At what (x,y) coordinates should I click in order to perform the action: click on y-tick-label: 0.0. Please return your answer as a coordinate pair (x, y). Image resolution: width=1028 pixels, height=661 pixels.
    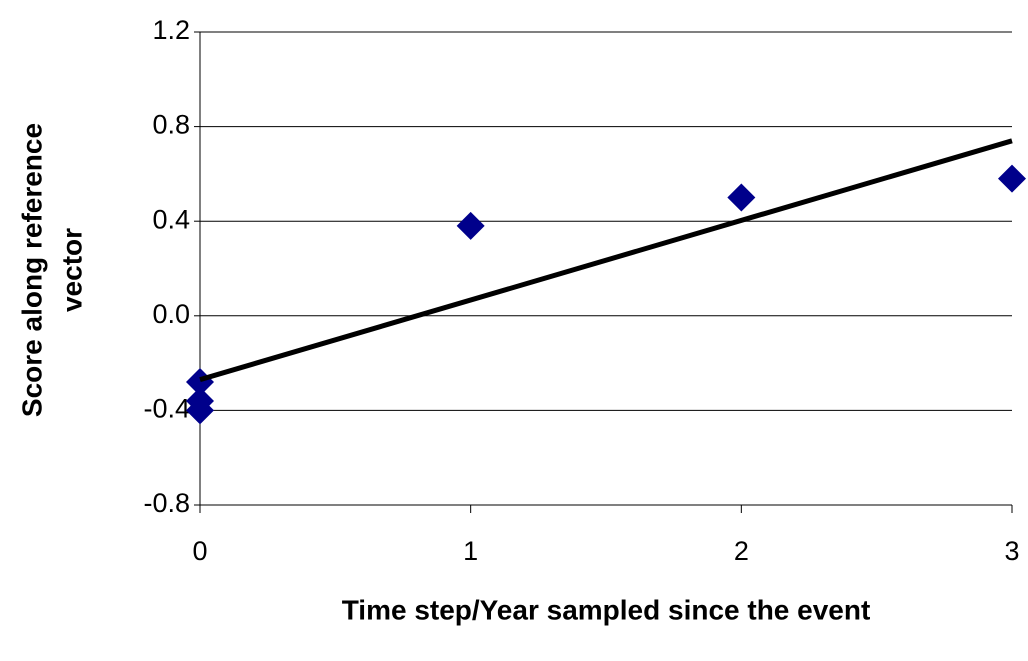
    Looking at the image, I should click on (171, 314).